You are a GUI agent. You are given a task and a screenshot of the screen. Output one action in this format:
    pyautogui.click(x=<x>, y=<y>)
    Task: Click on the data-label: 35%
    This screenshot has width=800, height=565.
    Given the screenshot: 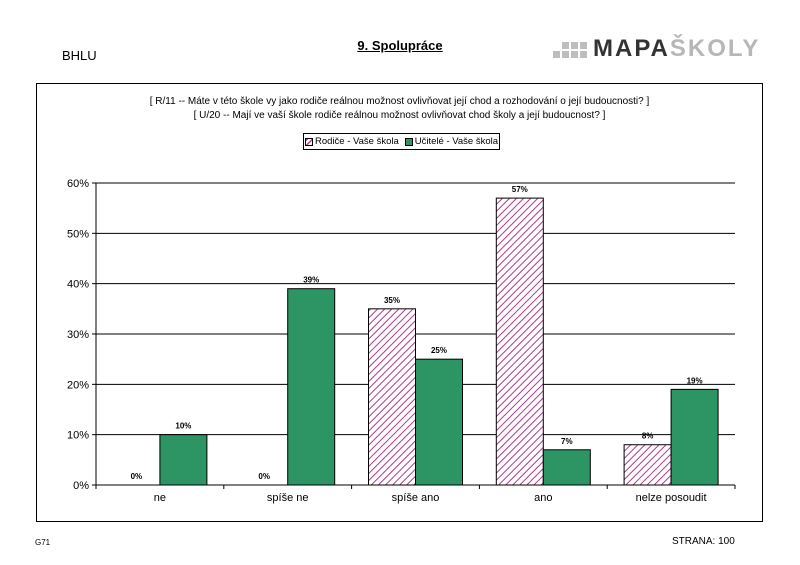 What is the action you would take?
    pyautogui.click(x=392, y=300)
    